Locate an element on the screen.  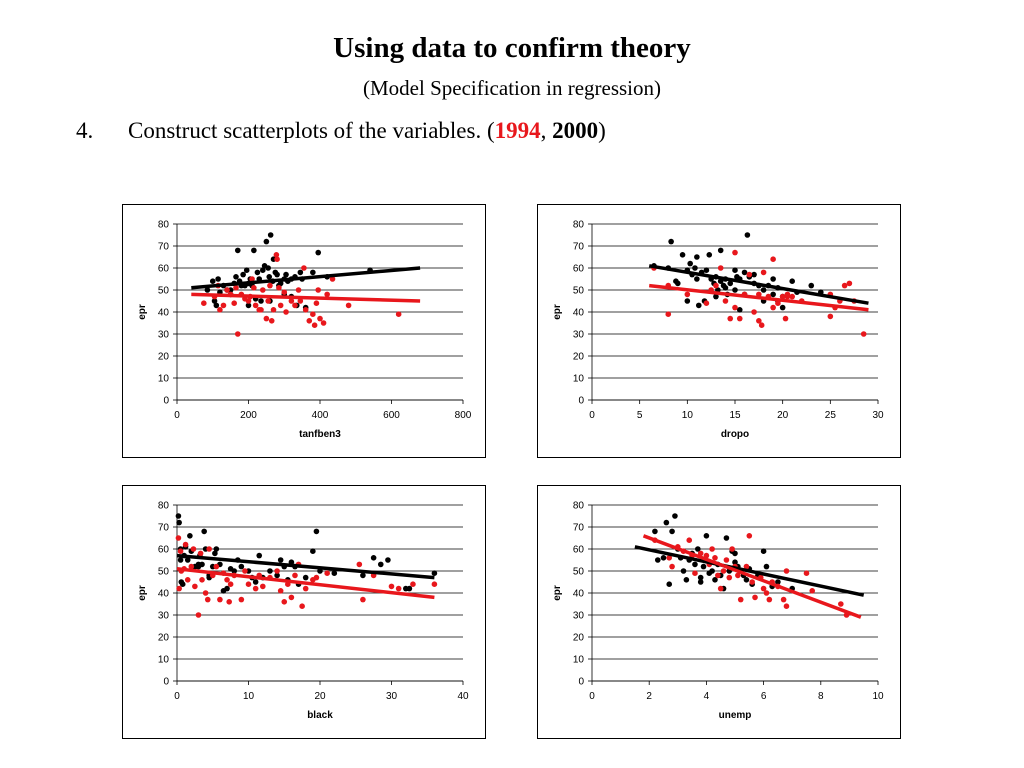
x-tick-label: 5 is located at coordinates (640, 415).